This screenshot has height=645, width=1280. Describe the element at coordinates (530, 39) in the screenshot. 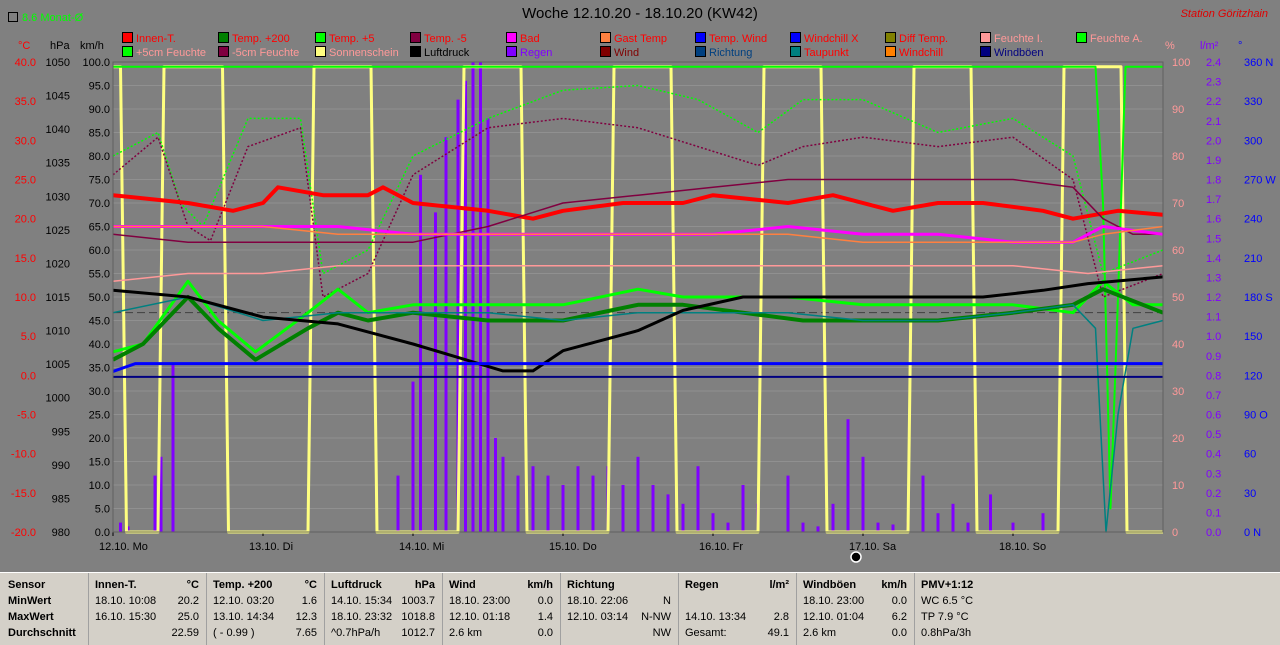

I see `legend-label: Bad` at that location.